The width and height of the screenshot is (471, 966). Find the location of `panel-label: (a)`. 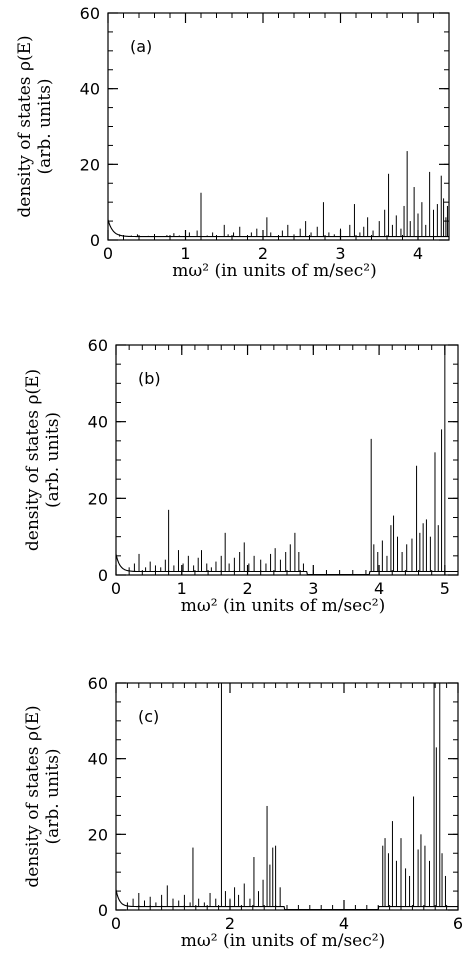

panel-label: (a) is located at coordinates (141, 46).